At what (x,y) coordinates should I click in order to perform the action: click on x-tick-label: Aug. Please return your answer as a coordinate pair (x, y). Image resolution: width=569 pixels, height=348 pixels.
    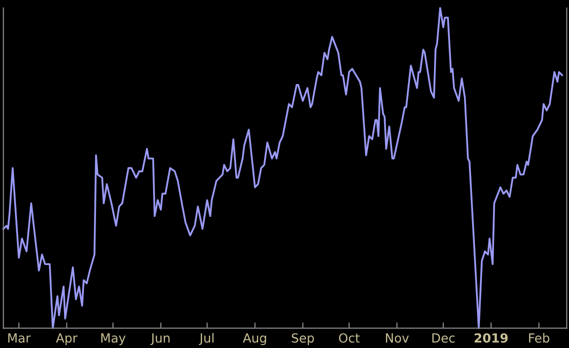
    Looking at the image, I should click on (254, 339).